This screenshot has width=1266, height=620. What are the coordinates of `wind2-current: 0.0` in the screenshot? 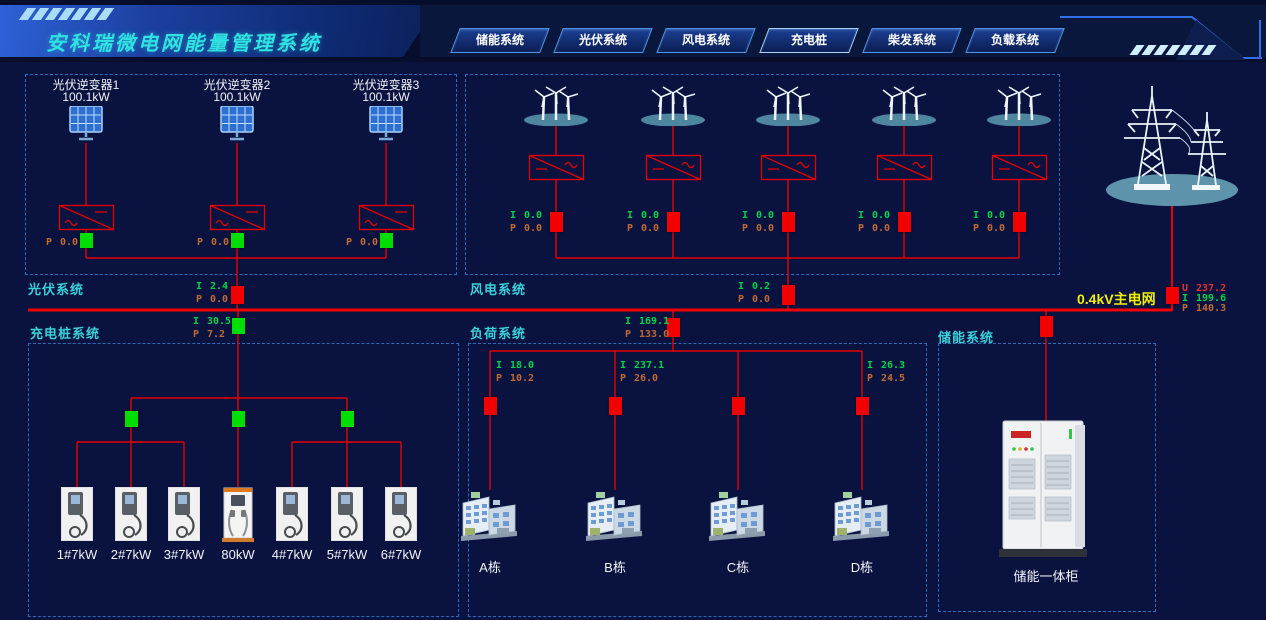 It's located at (650, 215).